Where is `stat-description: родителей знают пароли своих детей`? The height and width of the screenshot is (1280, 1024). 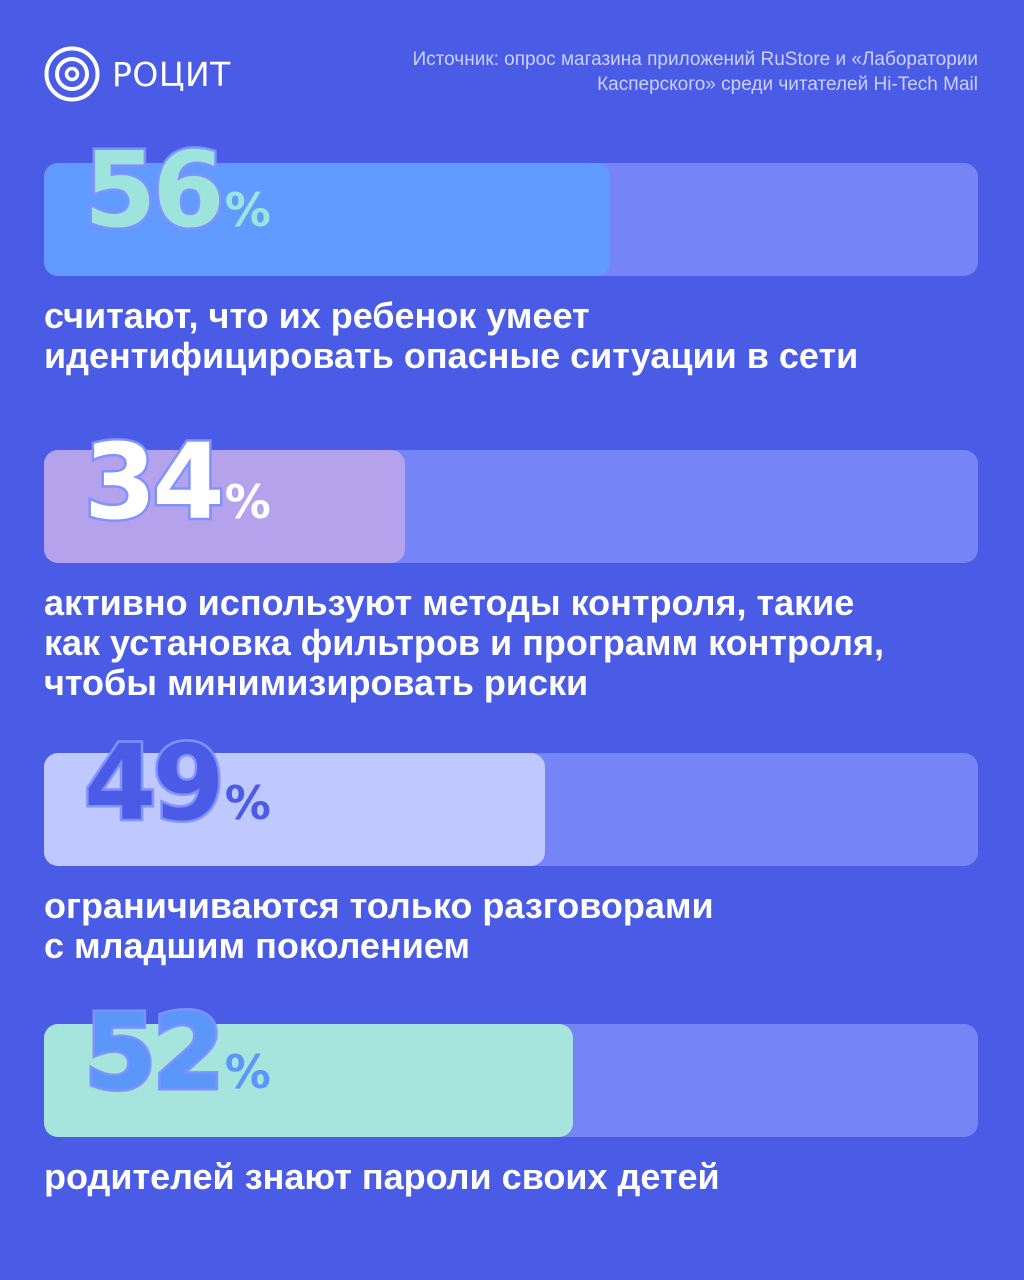
stat-description: родителей знают пароли своих детей is located at coordinates (511, 1177).